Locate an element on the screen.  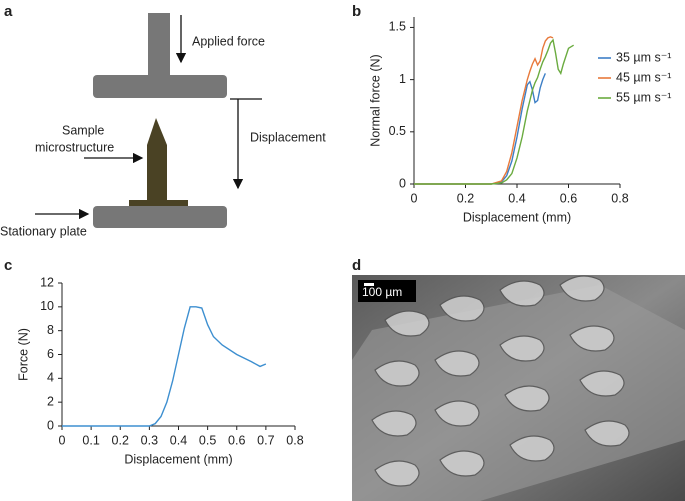
y-tick-label: 6 is located at coordinates (50, 354).